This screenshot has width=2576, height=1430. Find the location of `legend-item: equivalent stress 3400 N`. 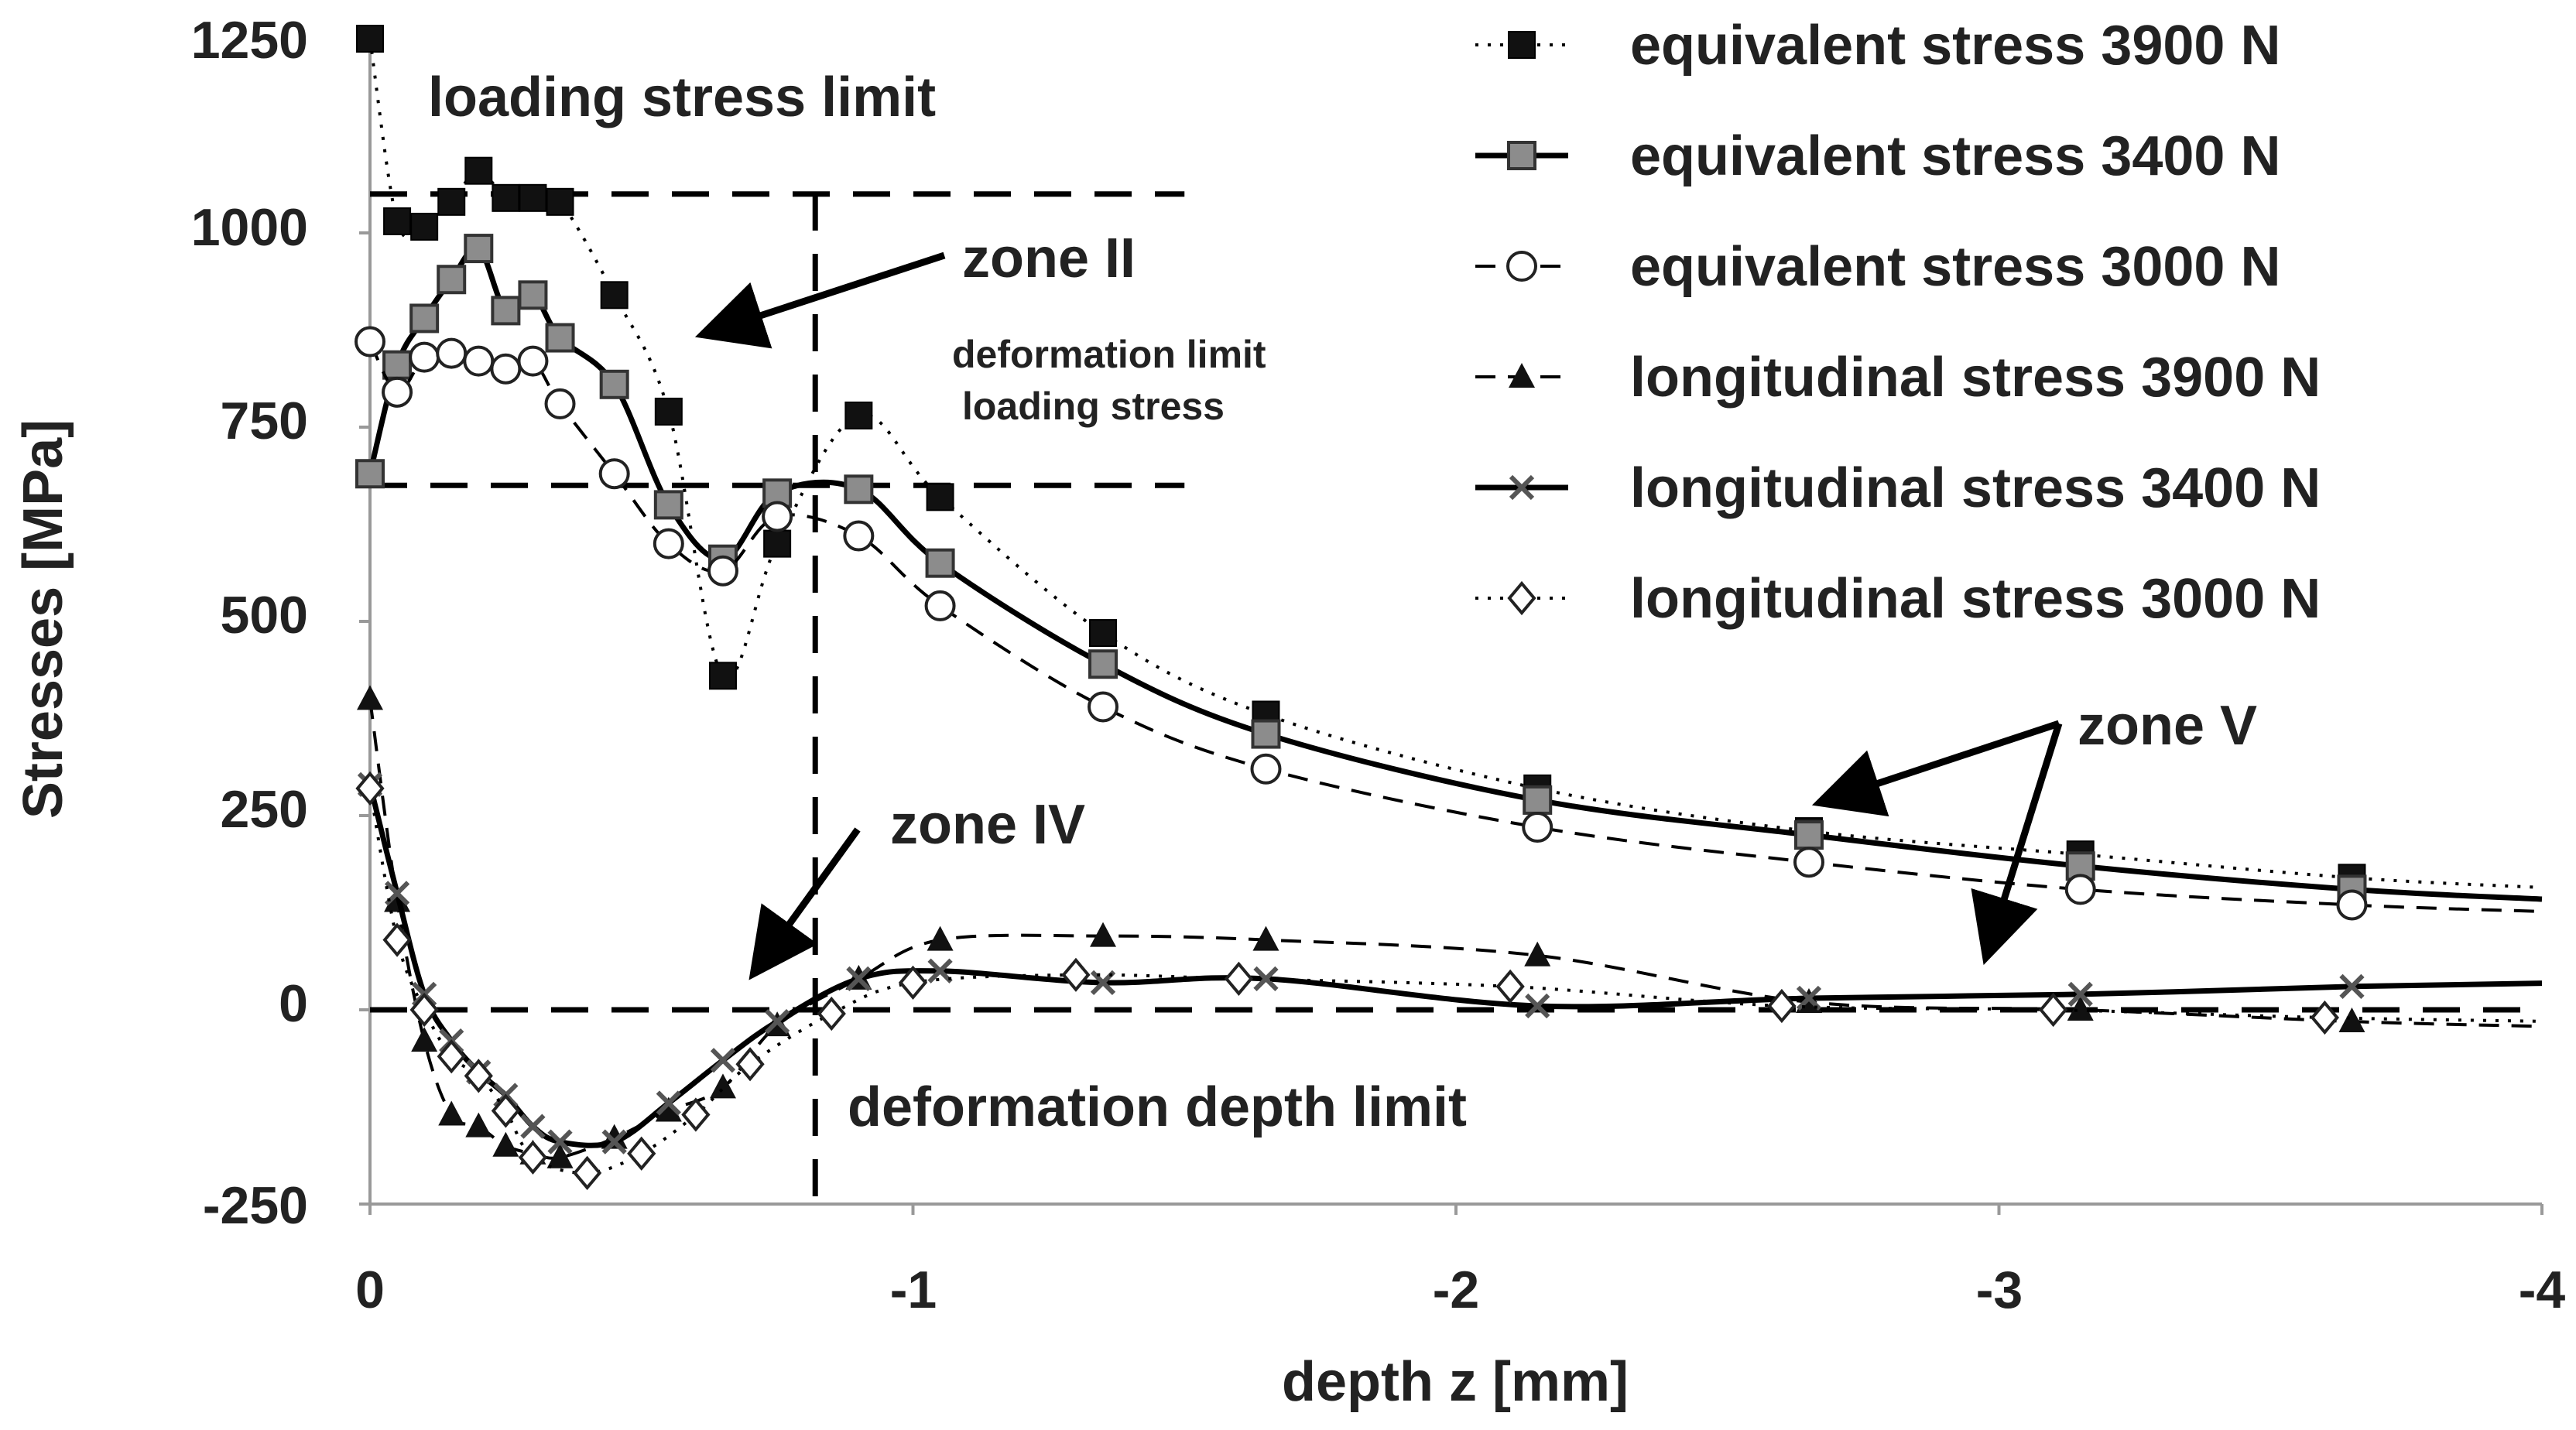

legend-item: equivalent stress 3400 N is located at coordinates (1877, 156).